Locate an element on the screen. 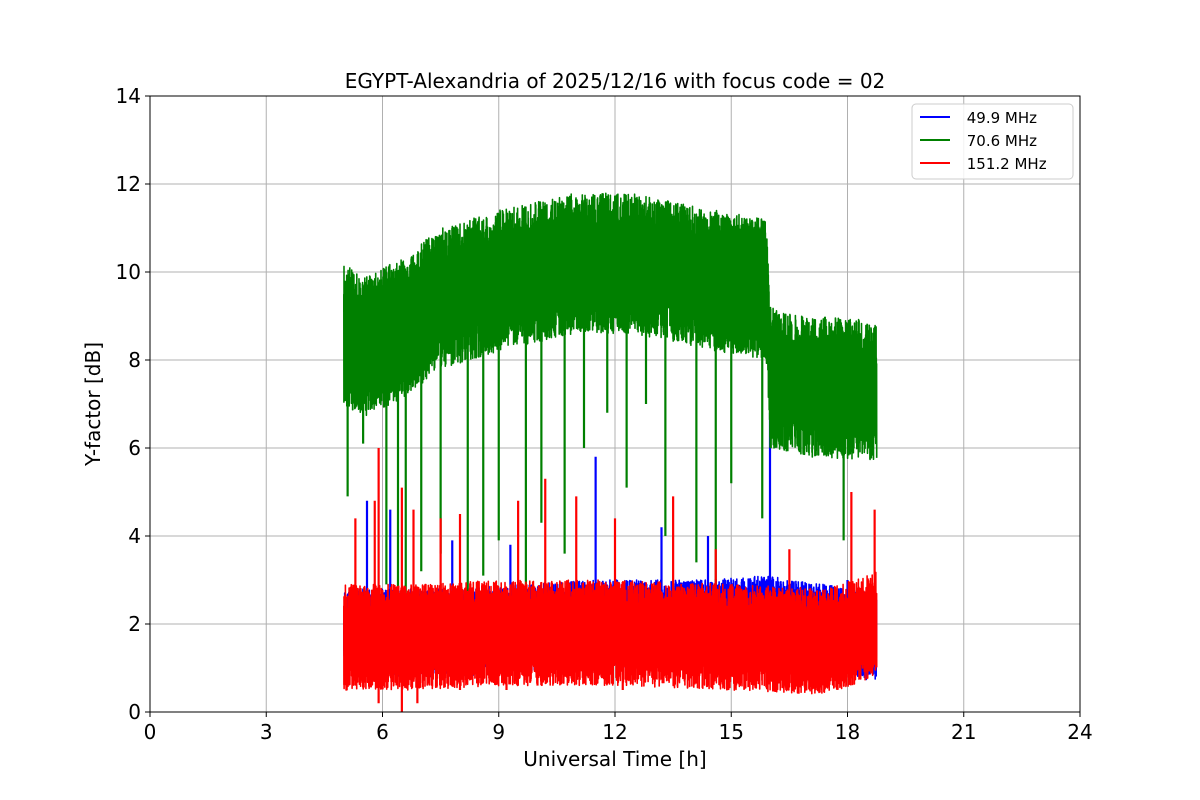 Image resolution: width=1200 pixels, height=800 pixels. x-tick-label: 21 is located at coordinates (963, 732).